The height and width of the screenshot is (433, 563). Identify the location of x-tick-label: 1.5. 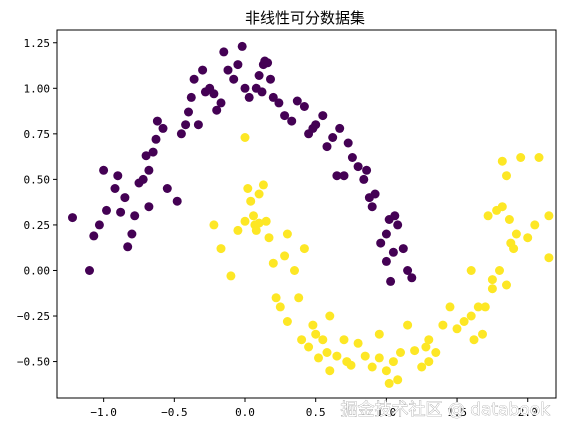
(457, 412).